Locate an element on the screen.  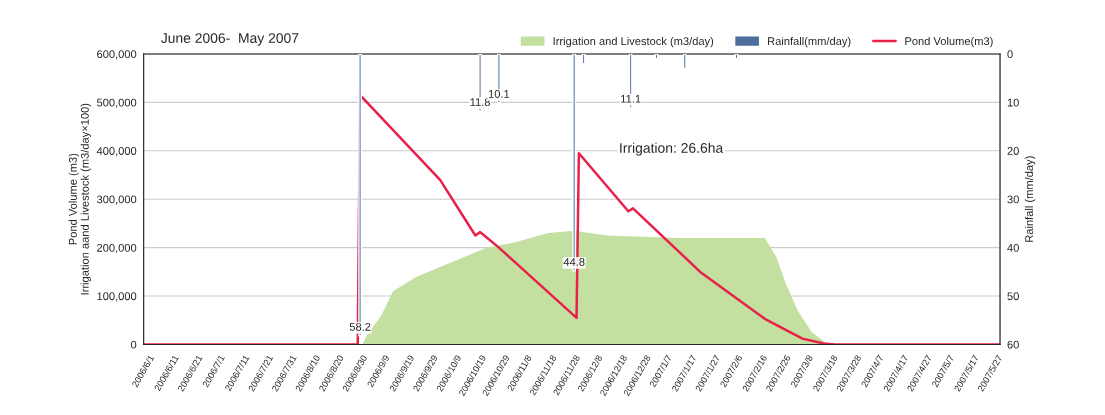
y2-tick-label: 10 is located at coordinates (1013, 102).